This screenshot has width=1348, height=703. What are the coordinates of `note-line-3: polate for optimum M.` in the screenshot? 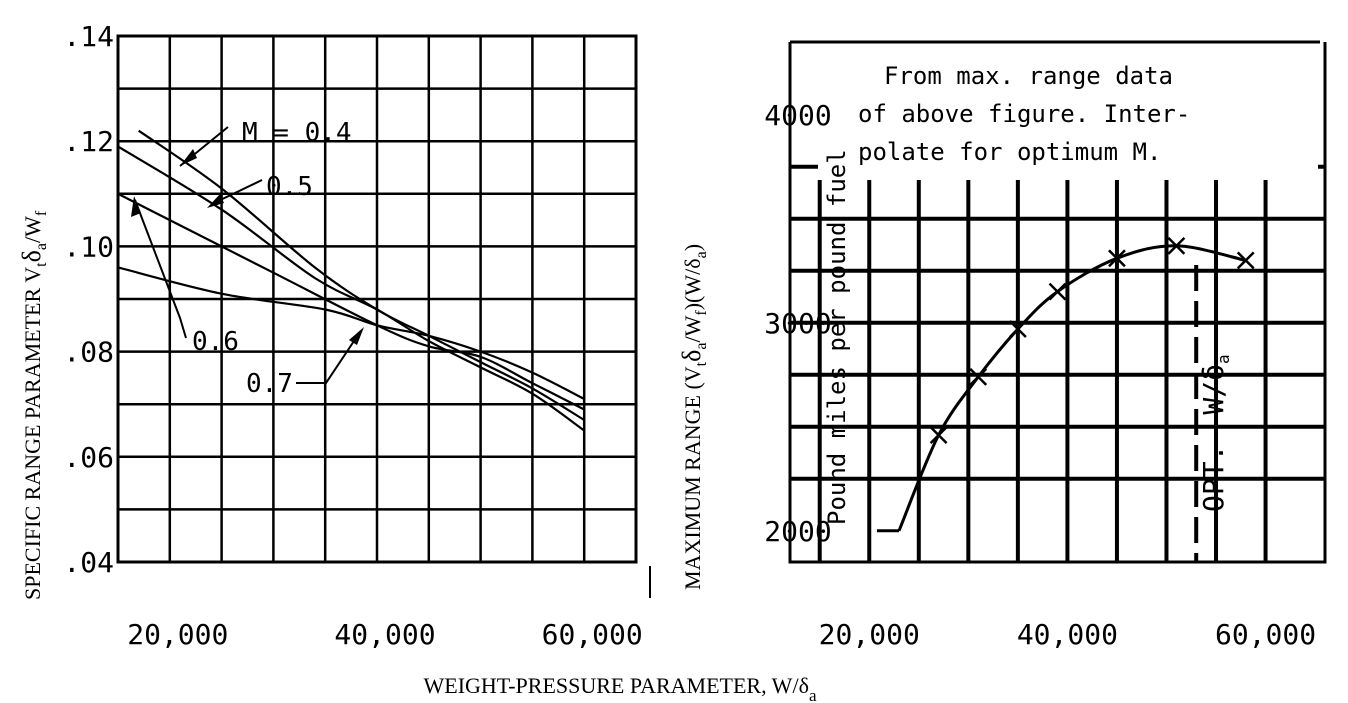 It's located at (1009, 152).